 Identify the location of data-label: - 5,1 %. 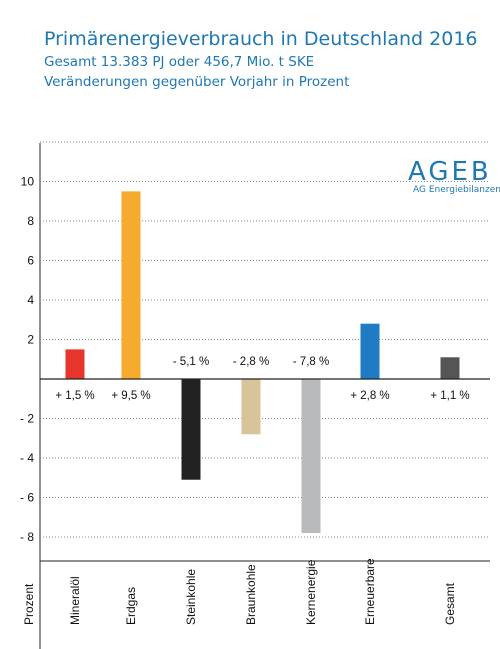
(191, 362).